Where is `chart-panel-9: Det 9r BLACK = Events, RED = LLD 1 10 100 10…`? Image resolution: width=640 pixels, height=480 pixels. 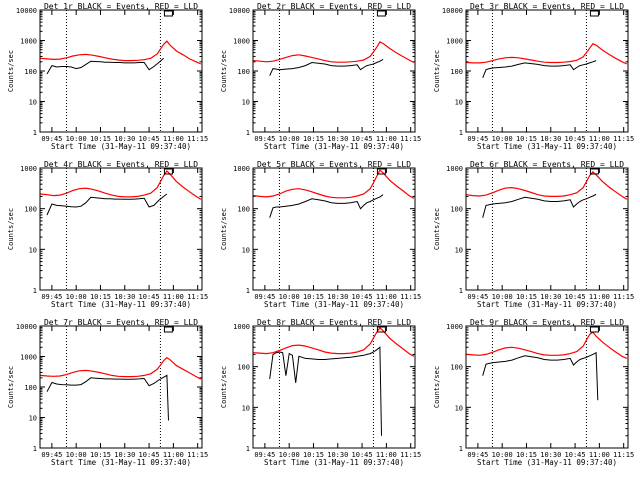
chart-panel-9: Det 9r BLACK = Events, RED = LLD 1 10 100 10… is located at coordinates (533, 392).